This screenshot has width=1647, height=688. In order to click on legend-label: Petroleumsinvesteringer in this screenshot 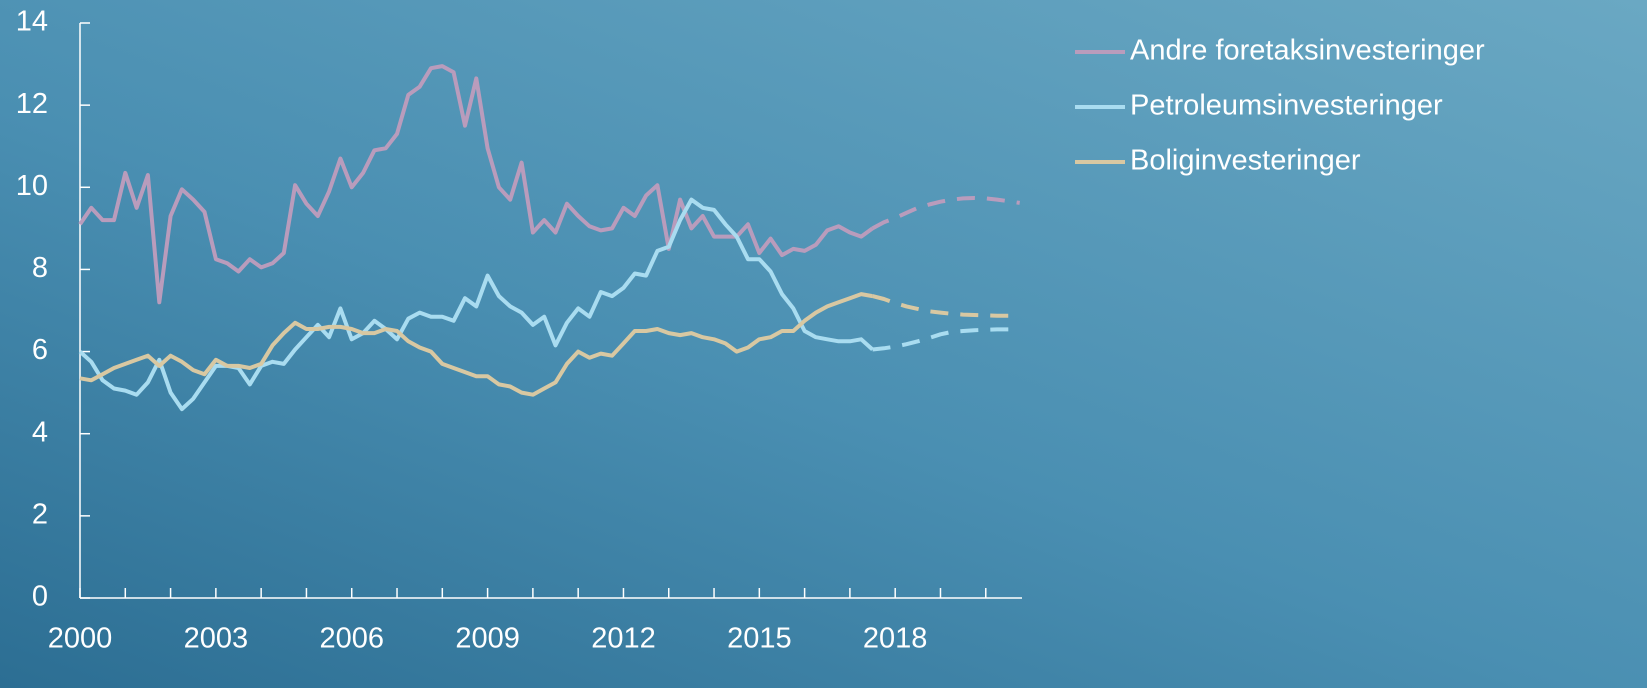, I will do `click(1286, 106)`.